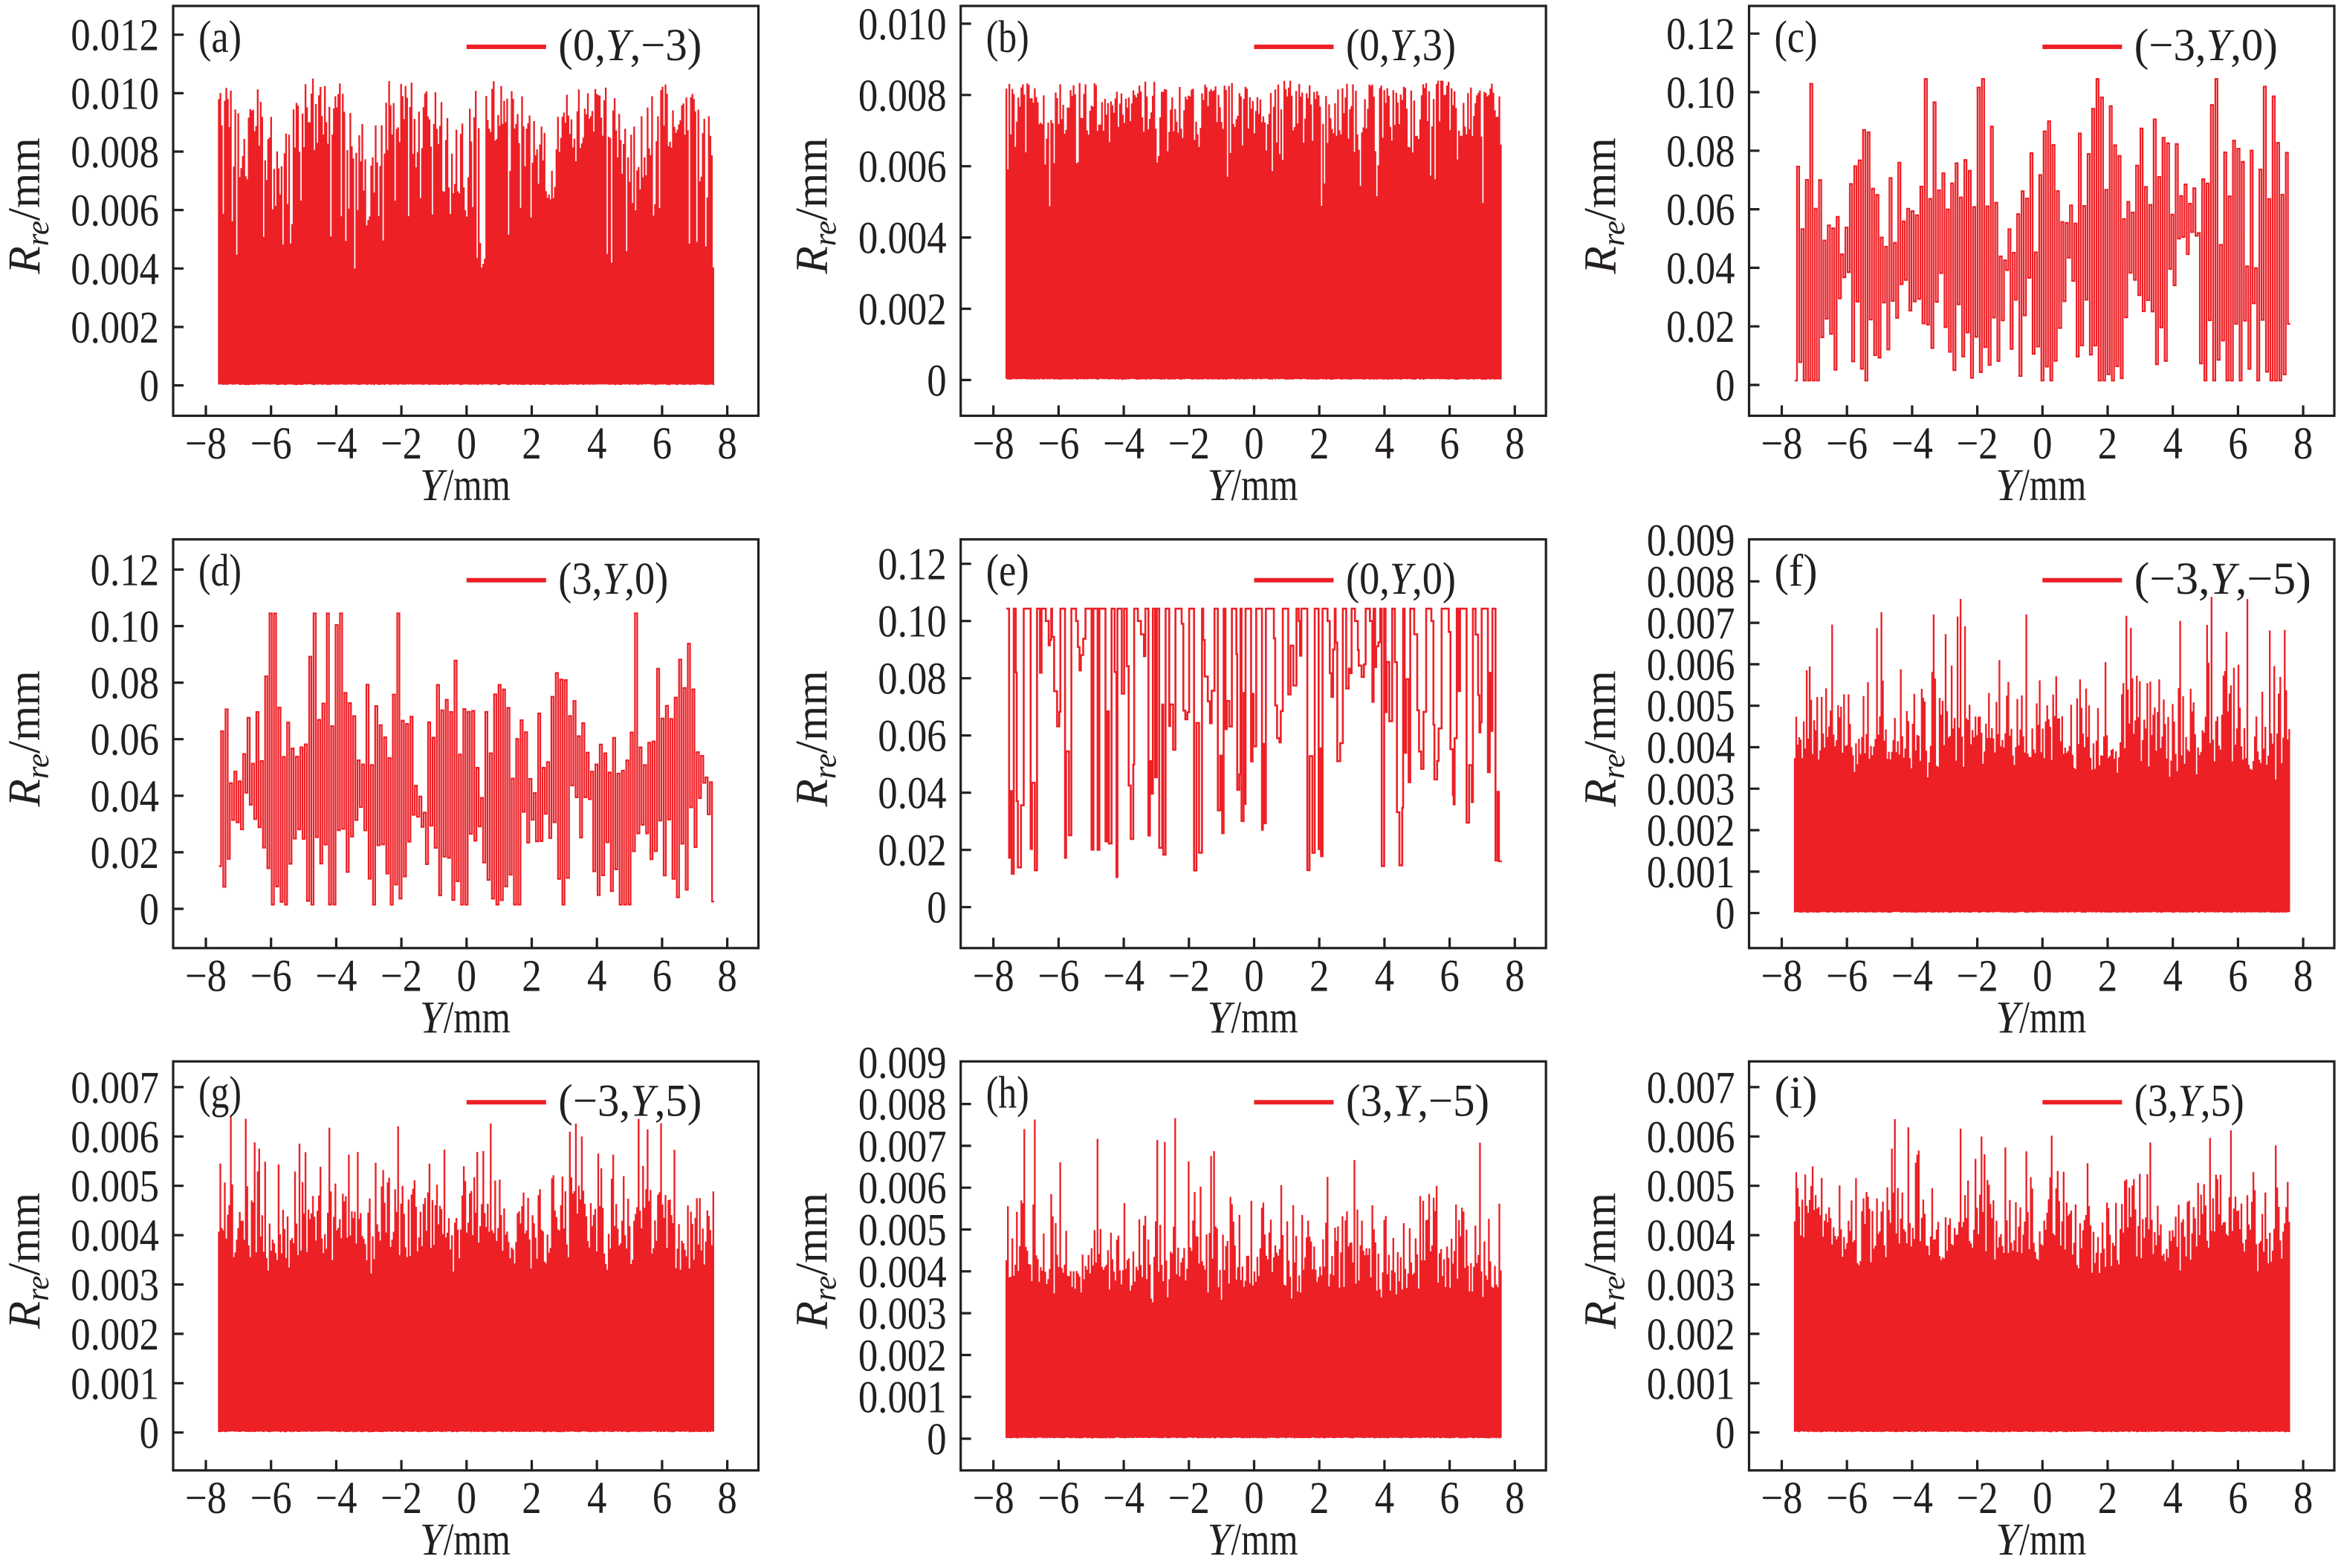 The height and width of the screenshot is (1568, 2341). Describe the element at coordinates (220, 1093) in the screenshot. I see `svg-text: (g)` at that location.